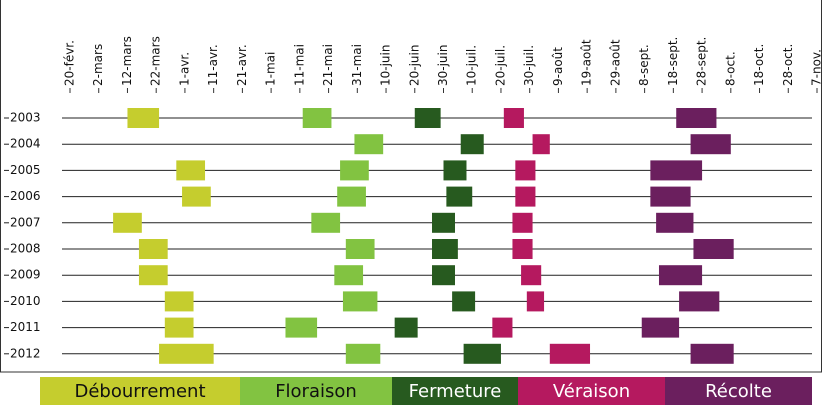 Image resolution: width=828 pixels, height=409 pixels. What do you see at coordinates (730, 68) in the screenshot?
I see `x-tick-label: 8-oct.` at bounding box center [730, 68].